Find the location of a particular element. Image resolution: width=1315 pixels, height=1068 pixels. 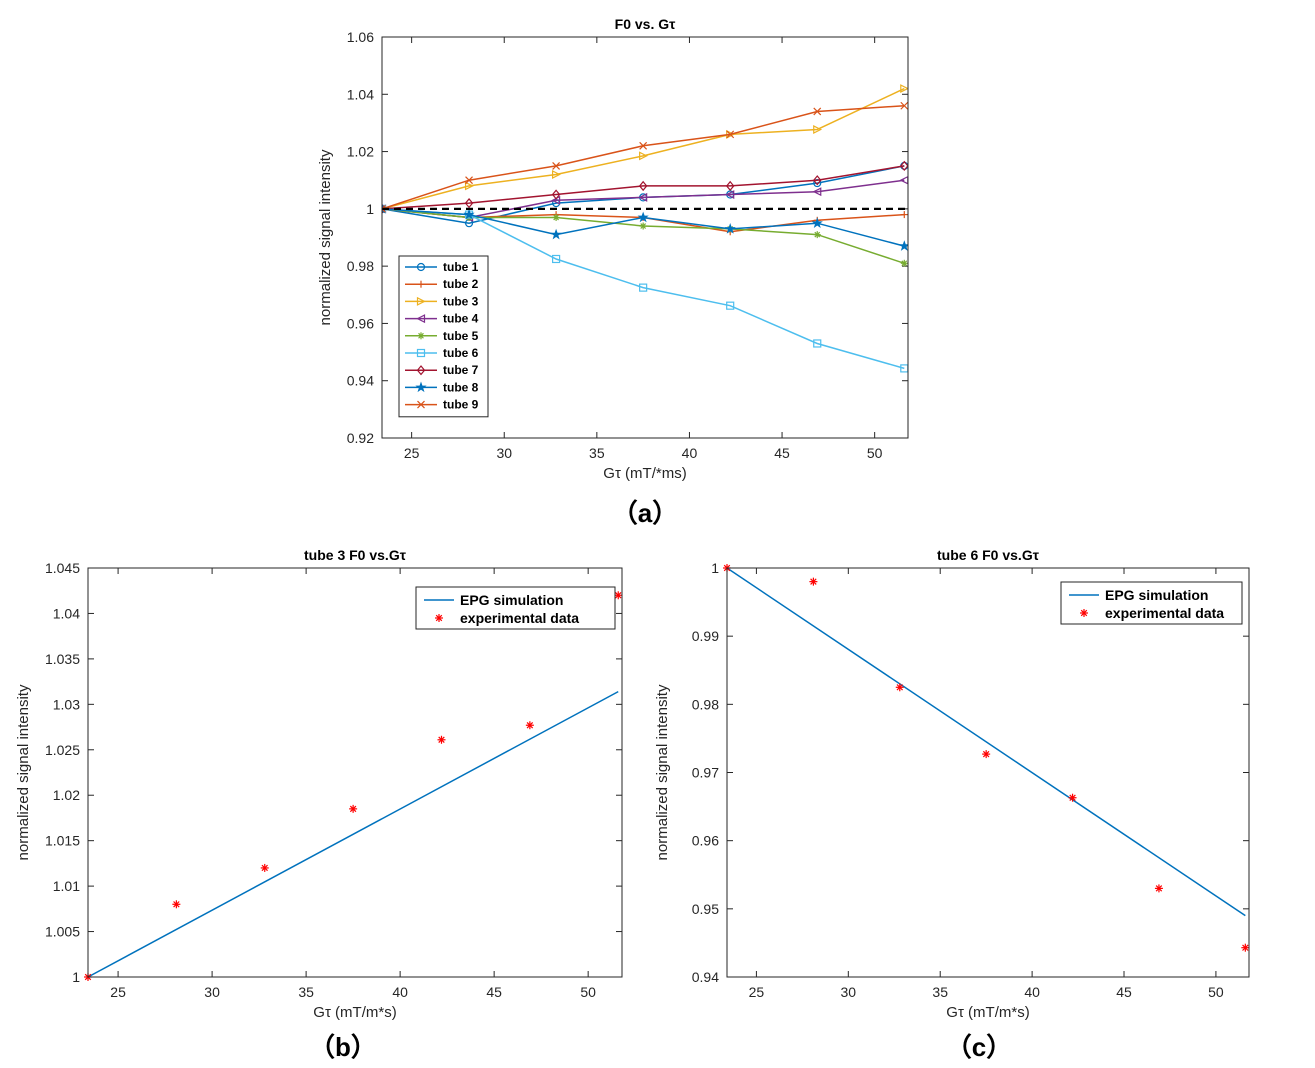

caption-b: （b） is located at coordinates (343, 1047).